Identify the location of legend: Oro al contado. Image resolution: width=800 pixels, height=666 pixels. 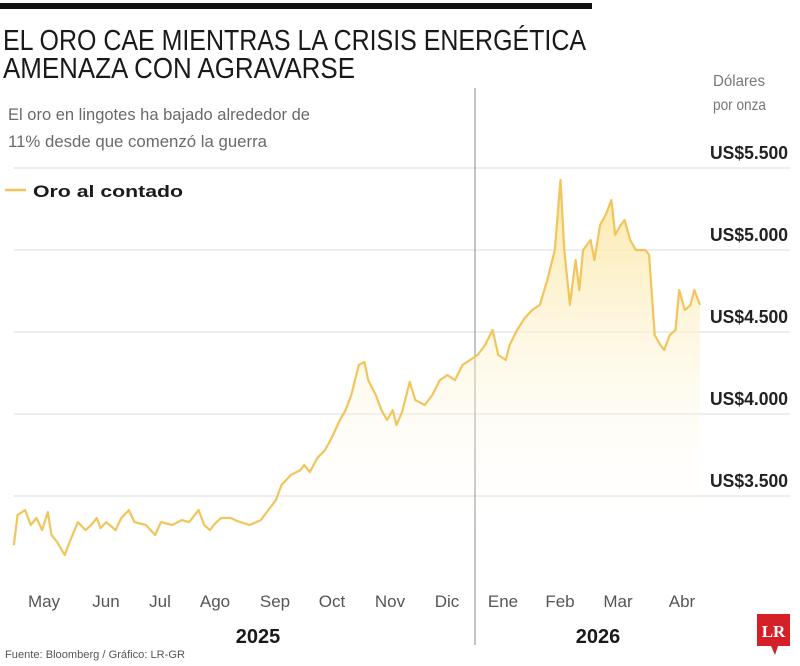
(94, 191).